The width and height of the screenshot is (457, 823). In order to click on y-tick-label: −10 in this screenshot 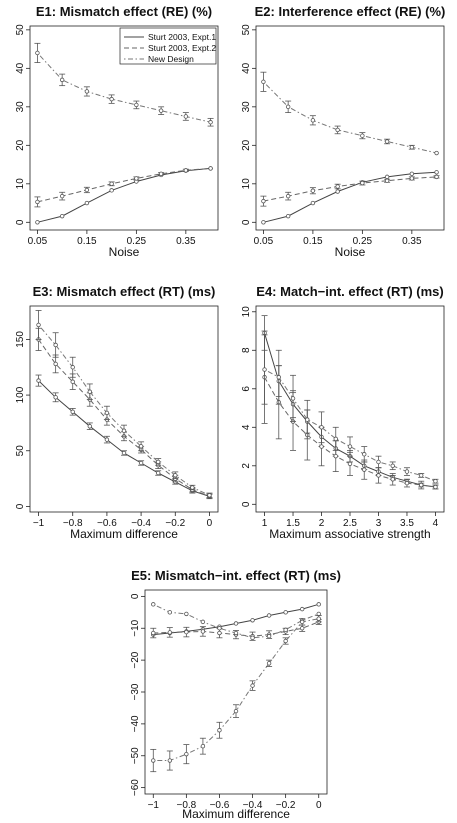, I will do `click(135, 627)`.